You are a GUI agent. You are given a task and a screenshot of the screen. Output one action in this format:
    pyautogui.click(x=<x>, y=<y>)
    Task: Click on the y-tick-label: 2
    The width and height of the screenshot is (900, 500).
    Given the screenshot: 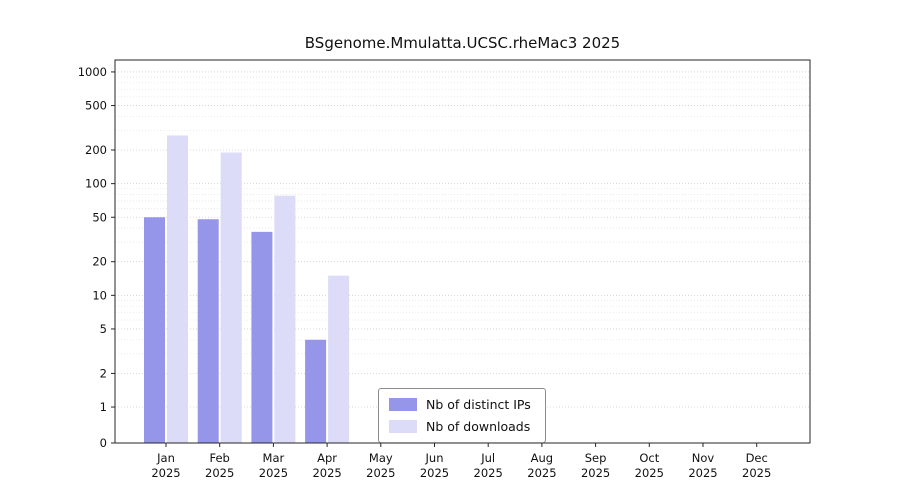 What is the action you would take?
    pyautogui.click(x=103, y=373)
    